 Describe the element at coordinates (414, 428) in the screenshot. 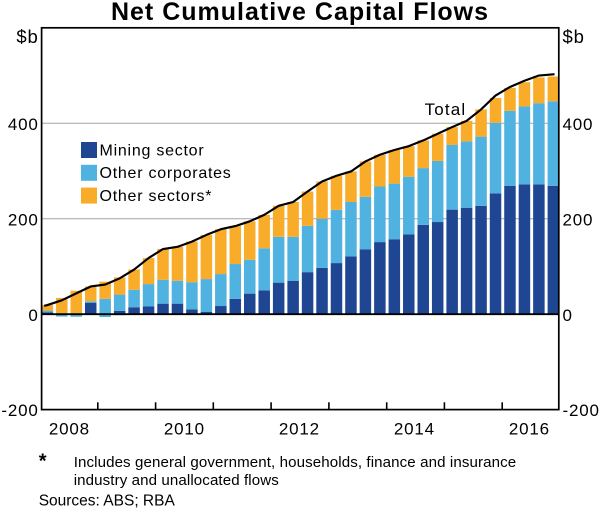

I see `svg-text: 2014` at that location.